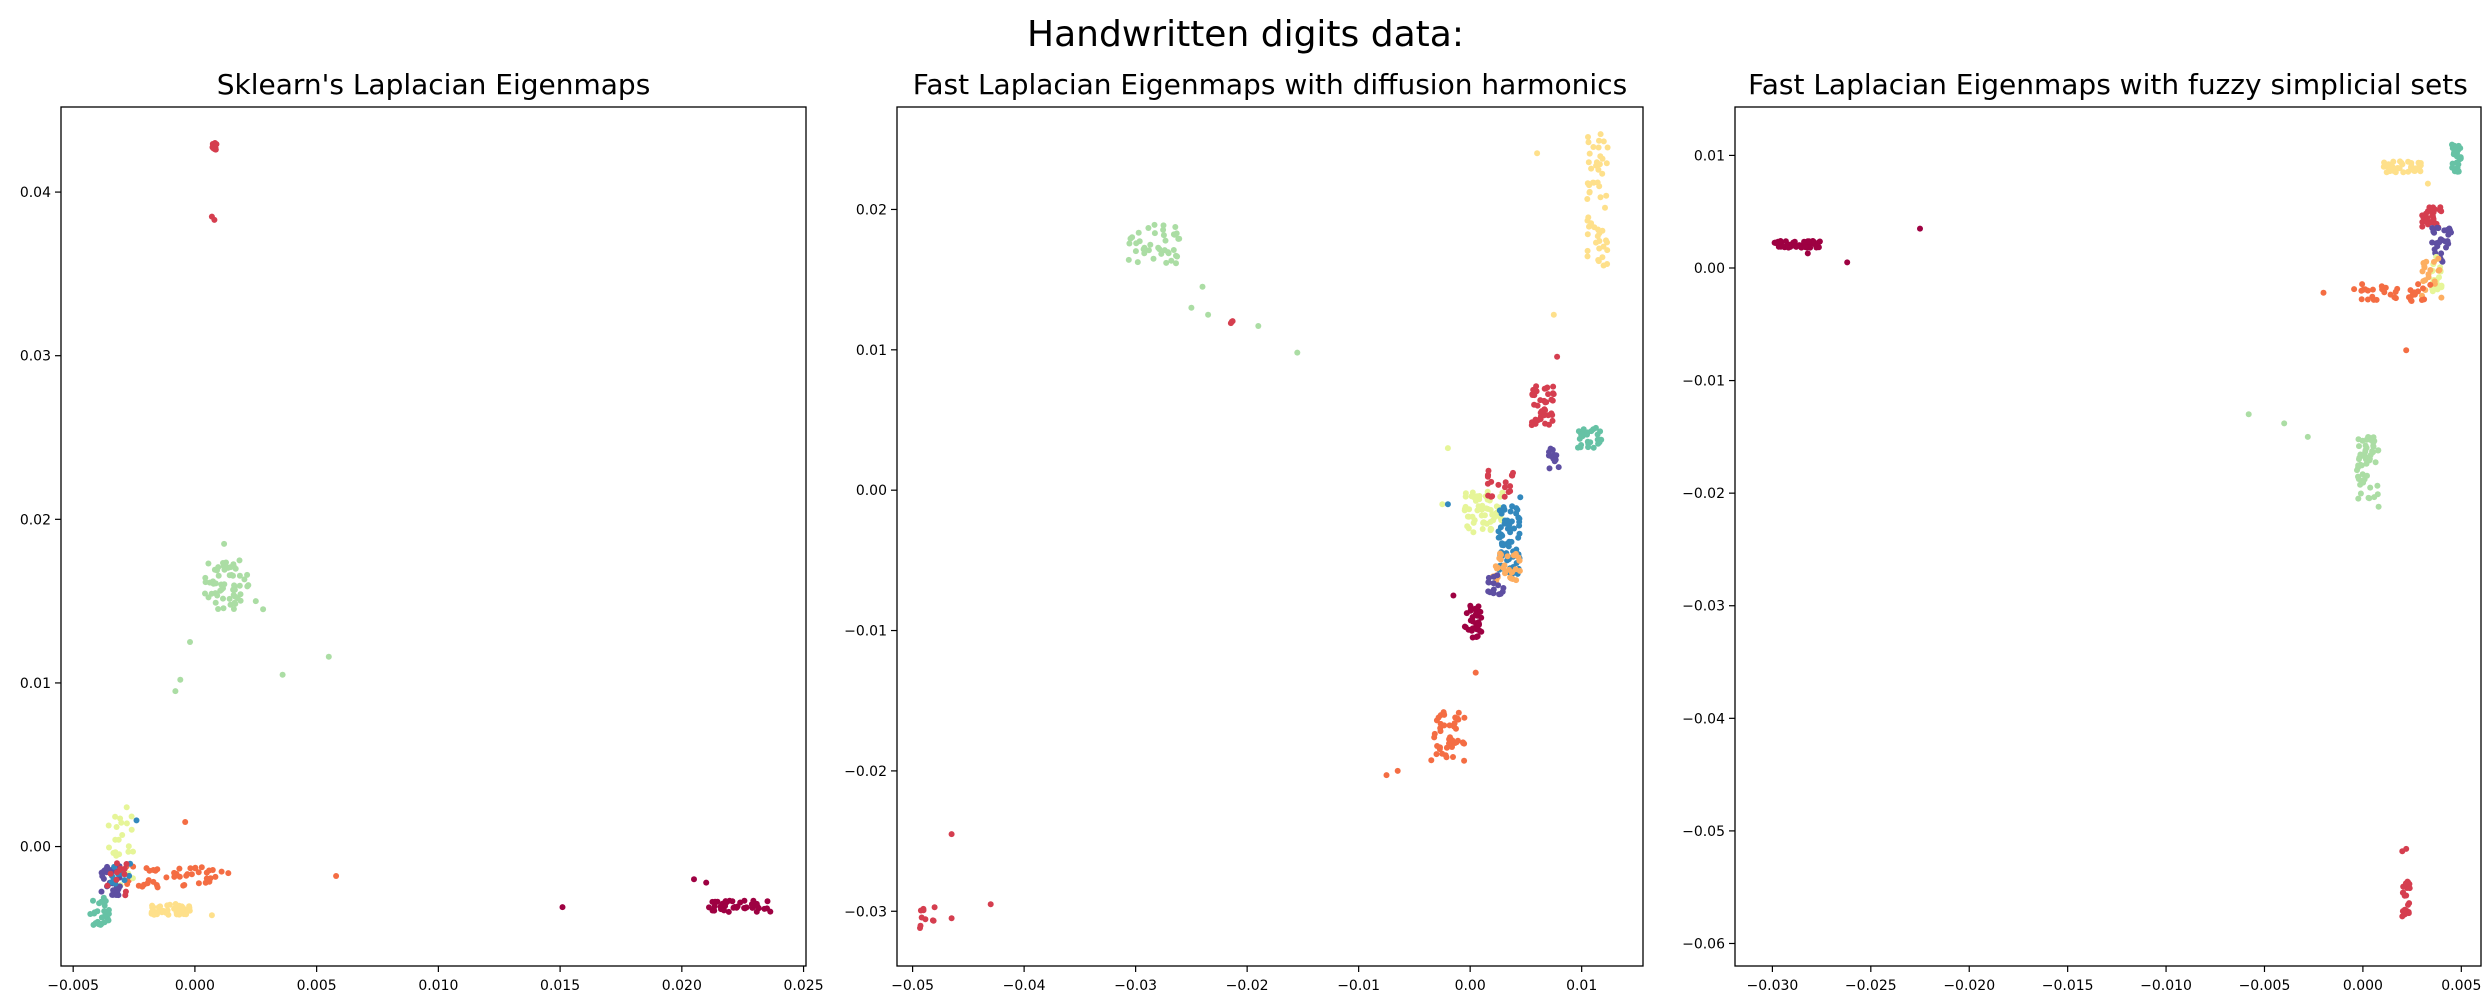 The width and height of the screenshot is (2491, 1001). Describe the element at coordinates (1703, 382) in the screenshot. I see `y-tick-label: −0.01` at that location.